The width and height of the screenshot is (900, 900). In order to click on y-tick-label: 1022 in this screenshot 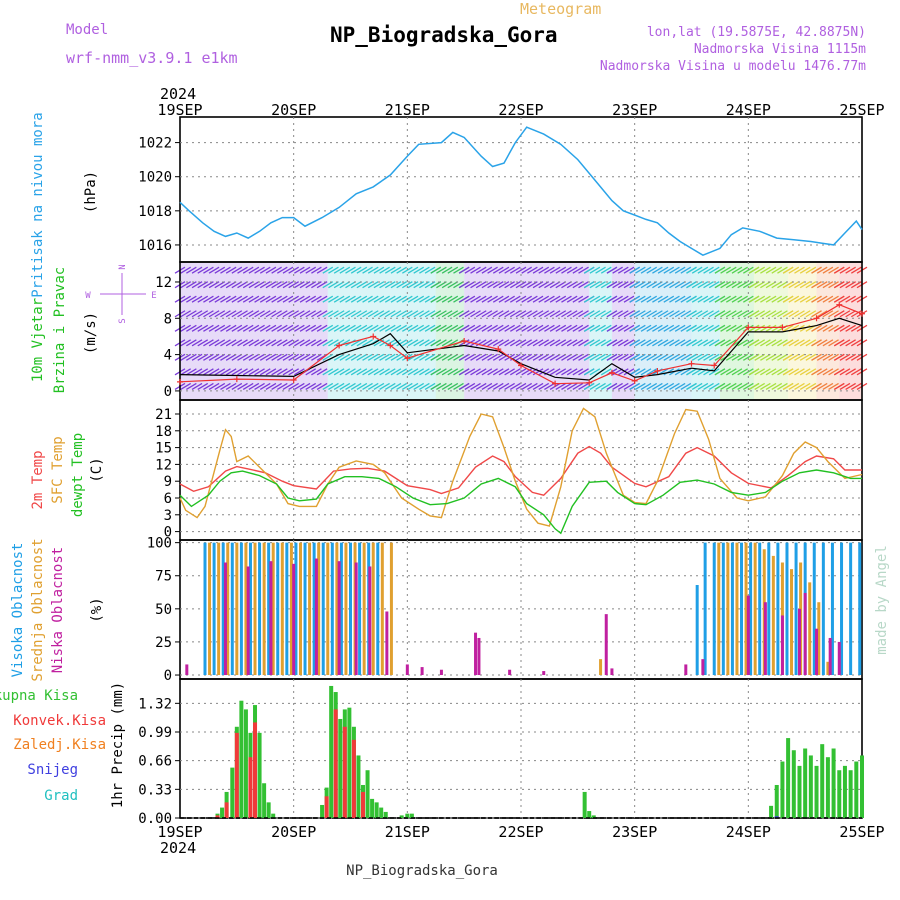, I will do `click(155, 144)`.